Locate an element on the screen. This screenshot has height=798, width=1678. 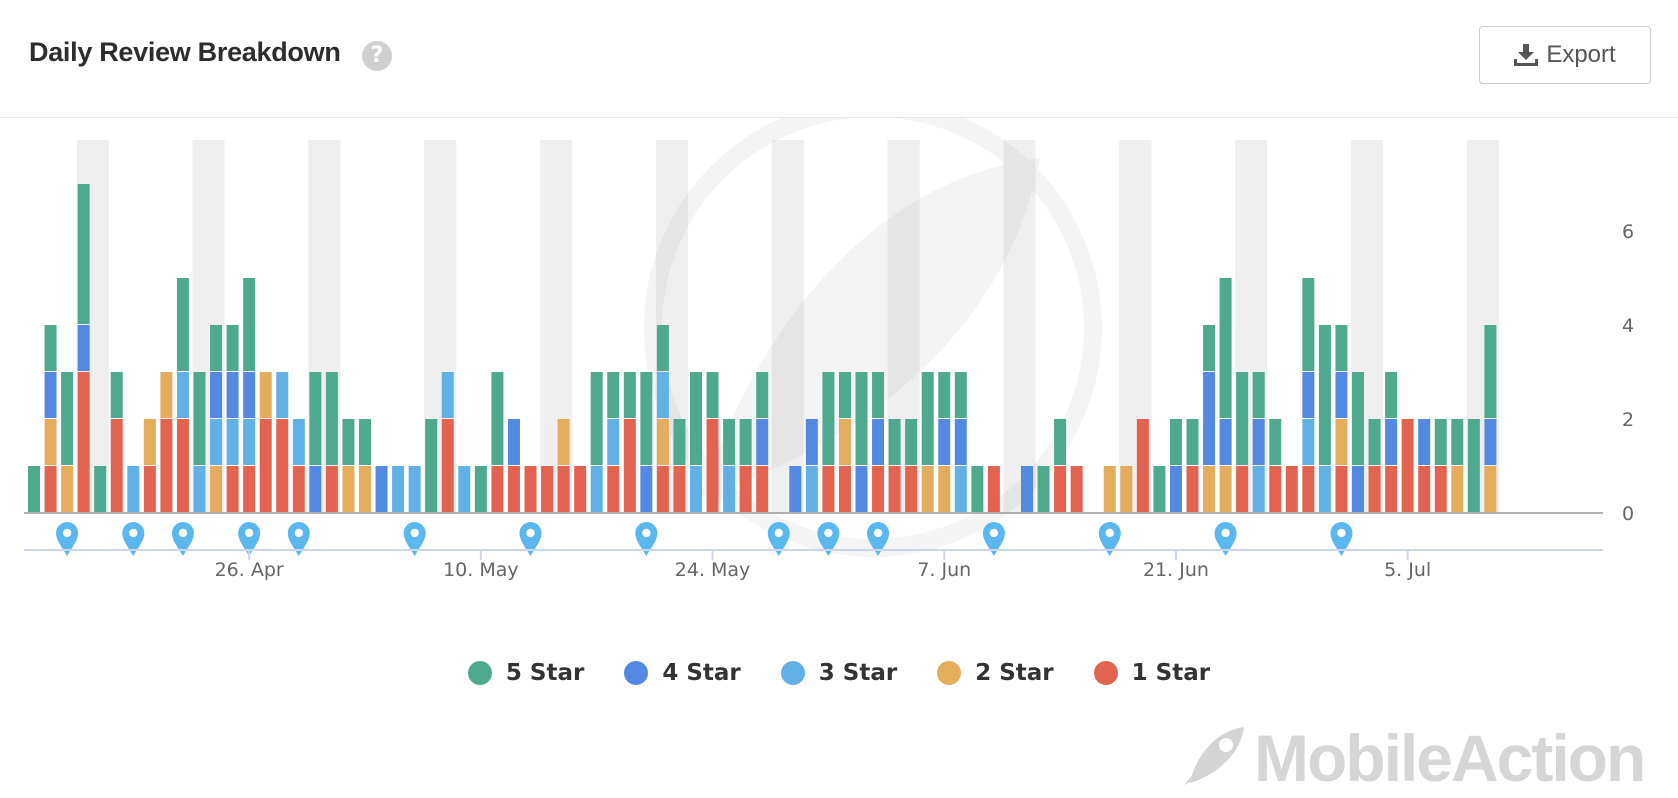
x-tick-label: 10. May is located at coordinates (481, 570).